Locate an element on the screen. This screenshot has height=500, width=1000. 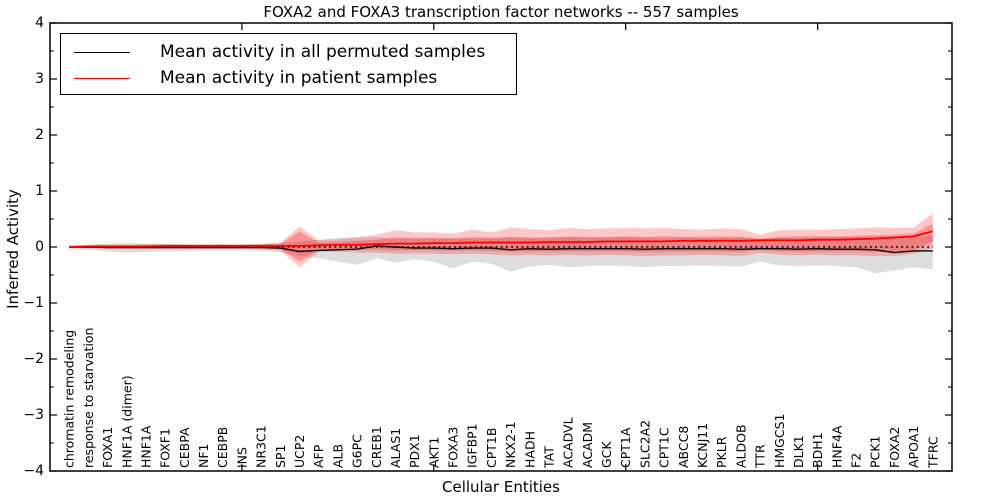
x-category-label: CPT1B is located at coordinates (491, 448).